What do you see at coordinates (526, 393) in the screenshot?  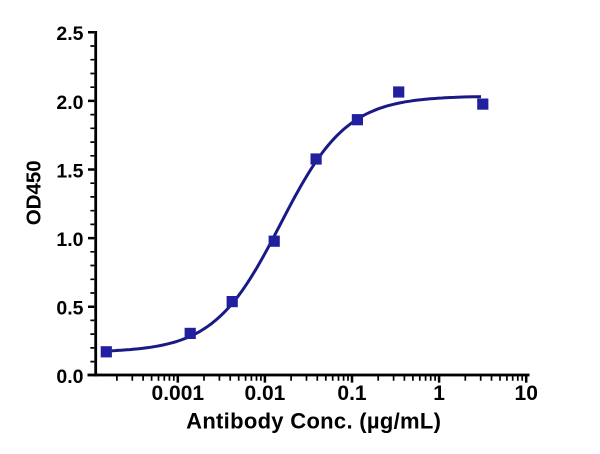 I see `svg-text: 10` at bounding box center [526, 393].